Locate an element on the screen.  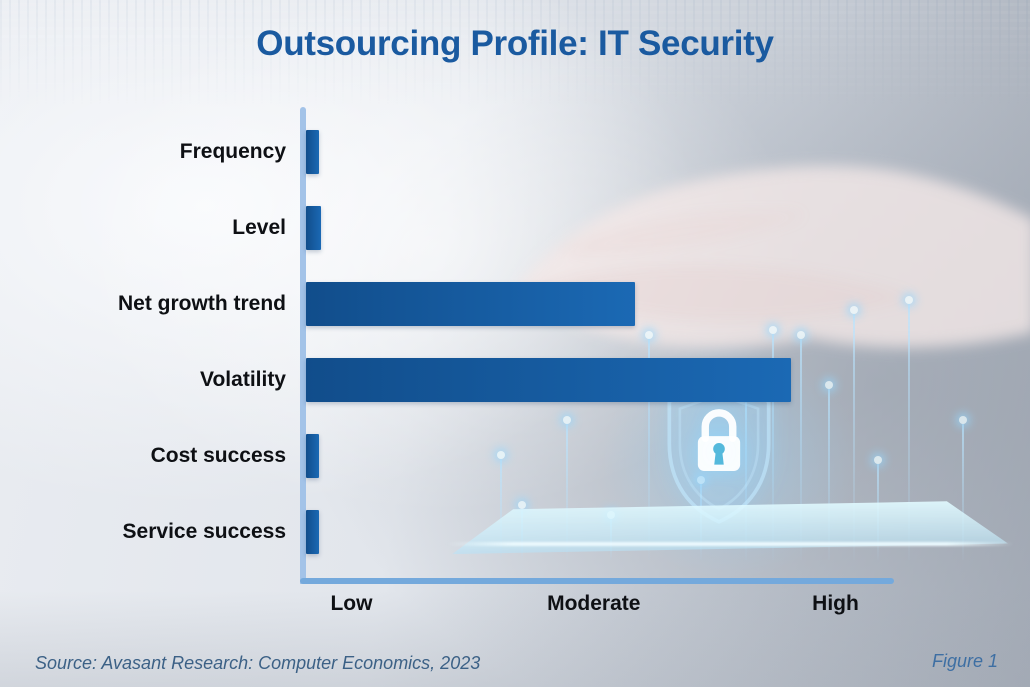
chart-title: Outsourcing Profile: IT Security is located at coordinates (515, 43).